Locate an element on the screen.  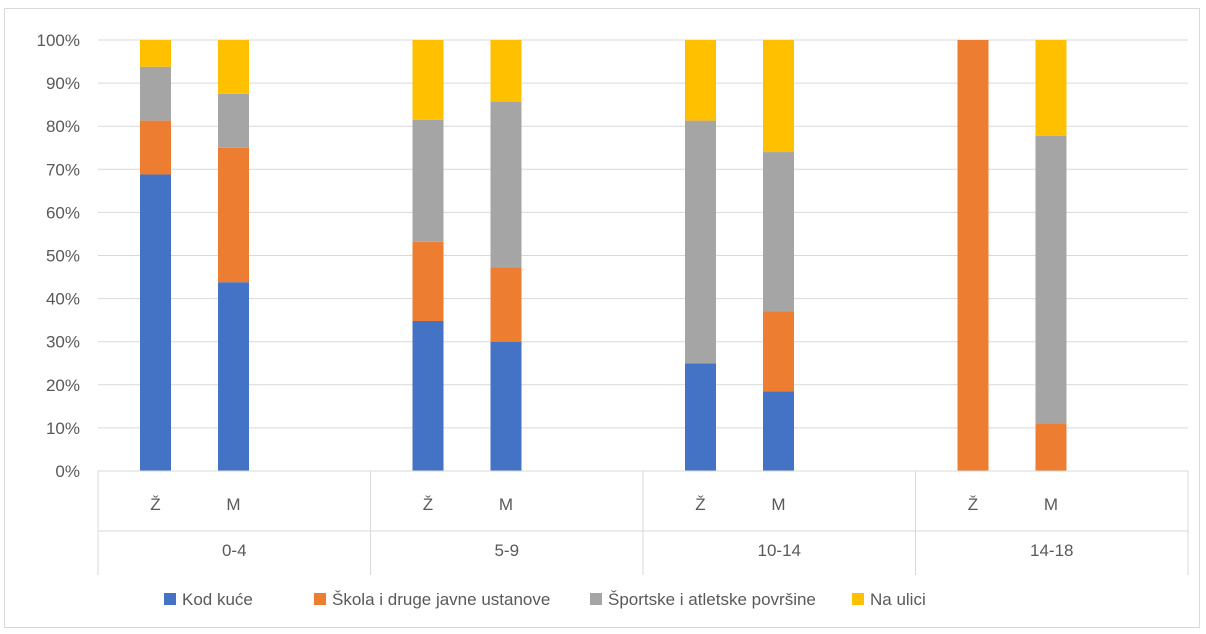
y-tick-label: 90% is located at coordinates (63, 83).